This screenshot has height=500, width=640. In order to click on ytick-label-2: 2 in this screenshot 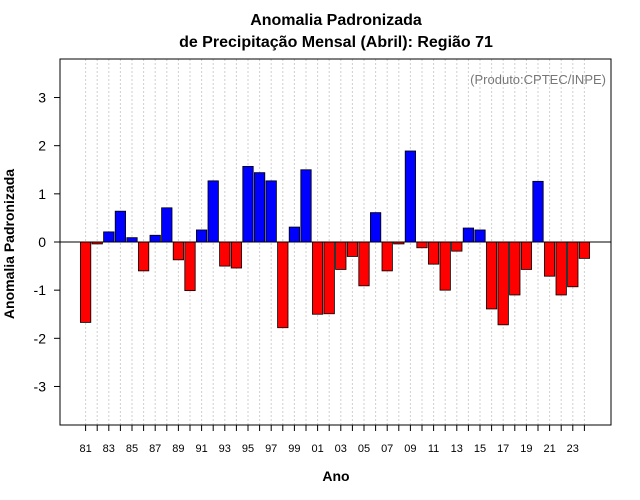, I will do `click(42, 146)`.